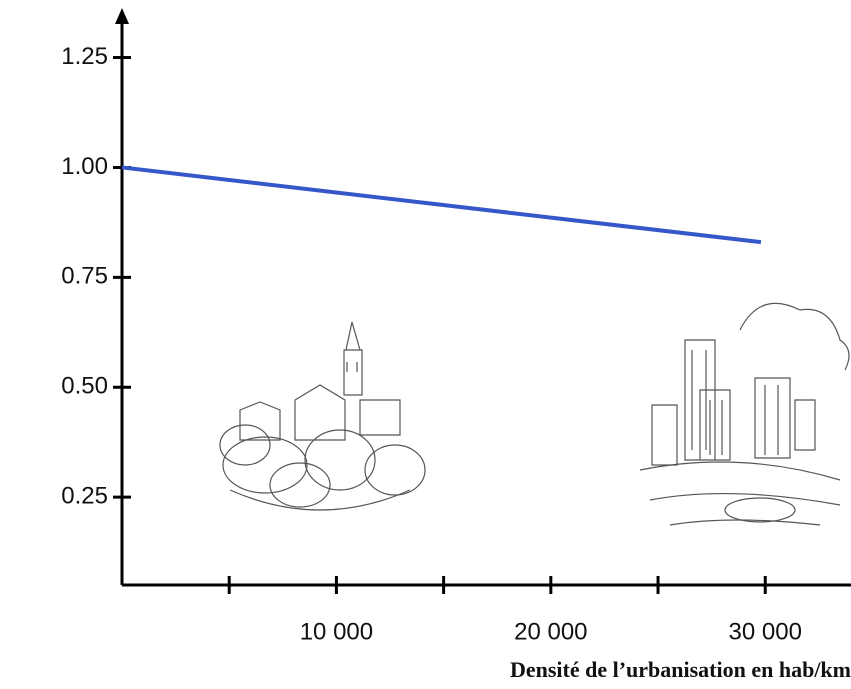  What do you see at coordinates (765, 631) in the screenshot?
I see `x-tick-label: 30 000` at bounding box center [765, 631].